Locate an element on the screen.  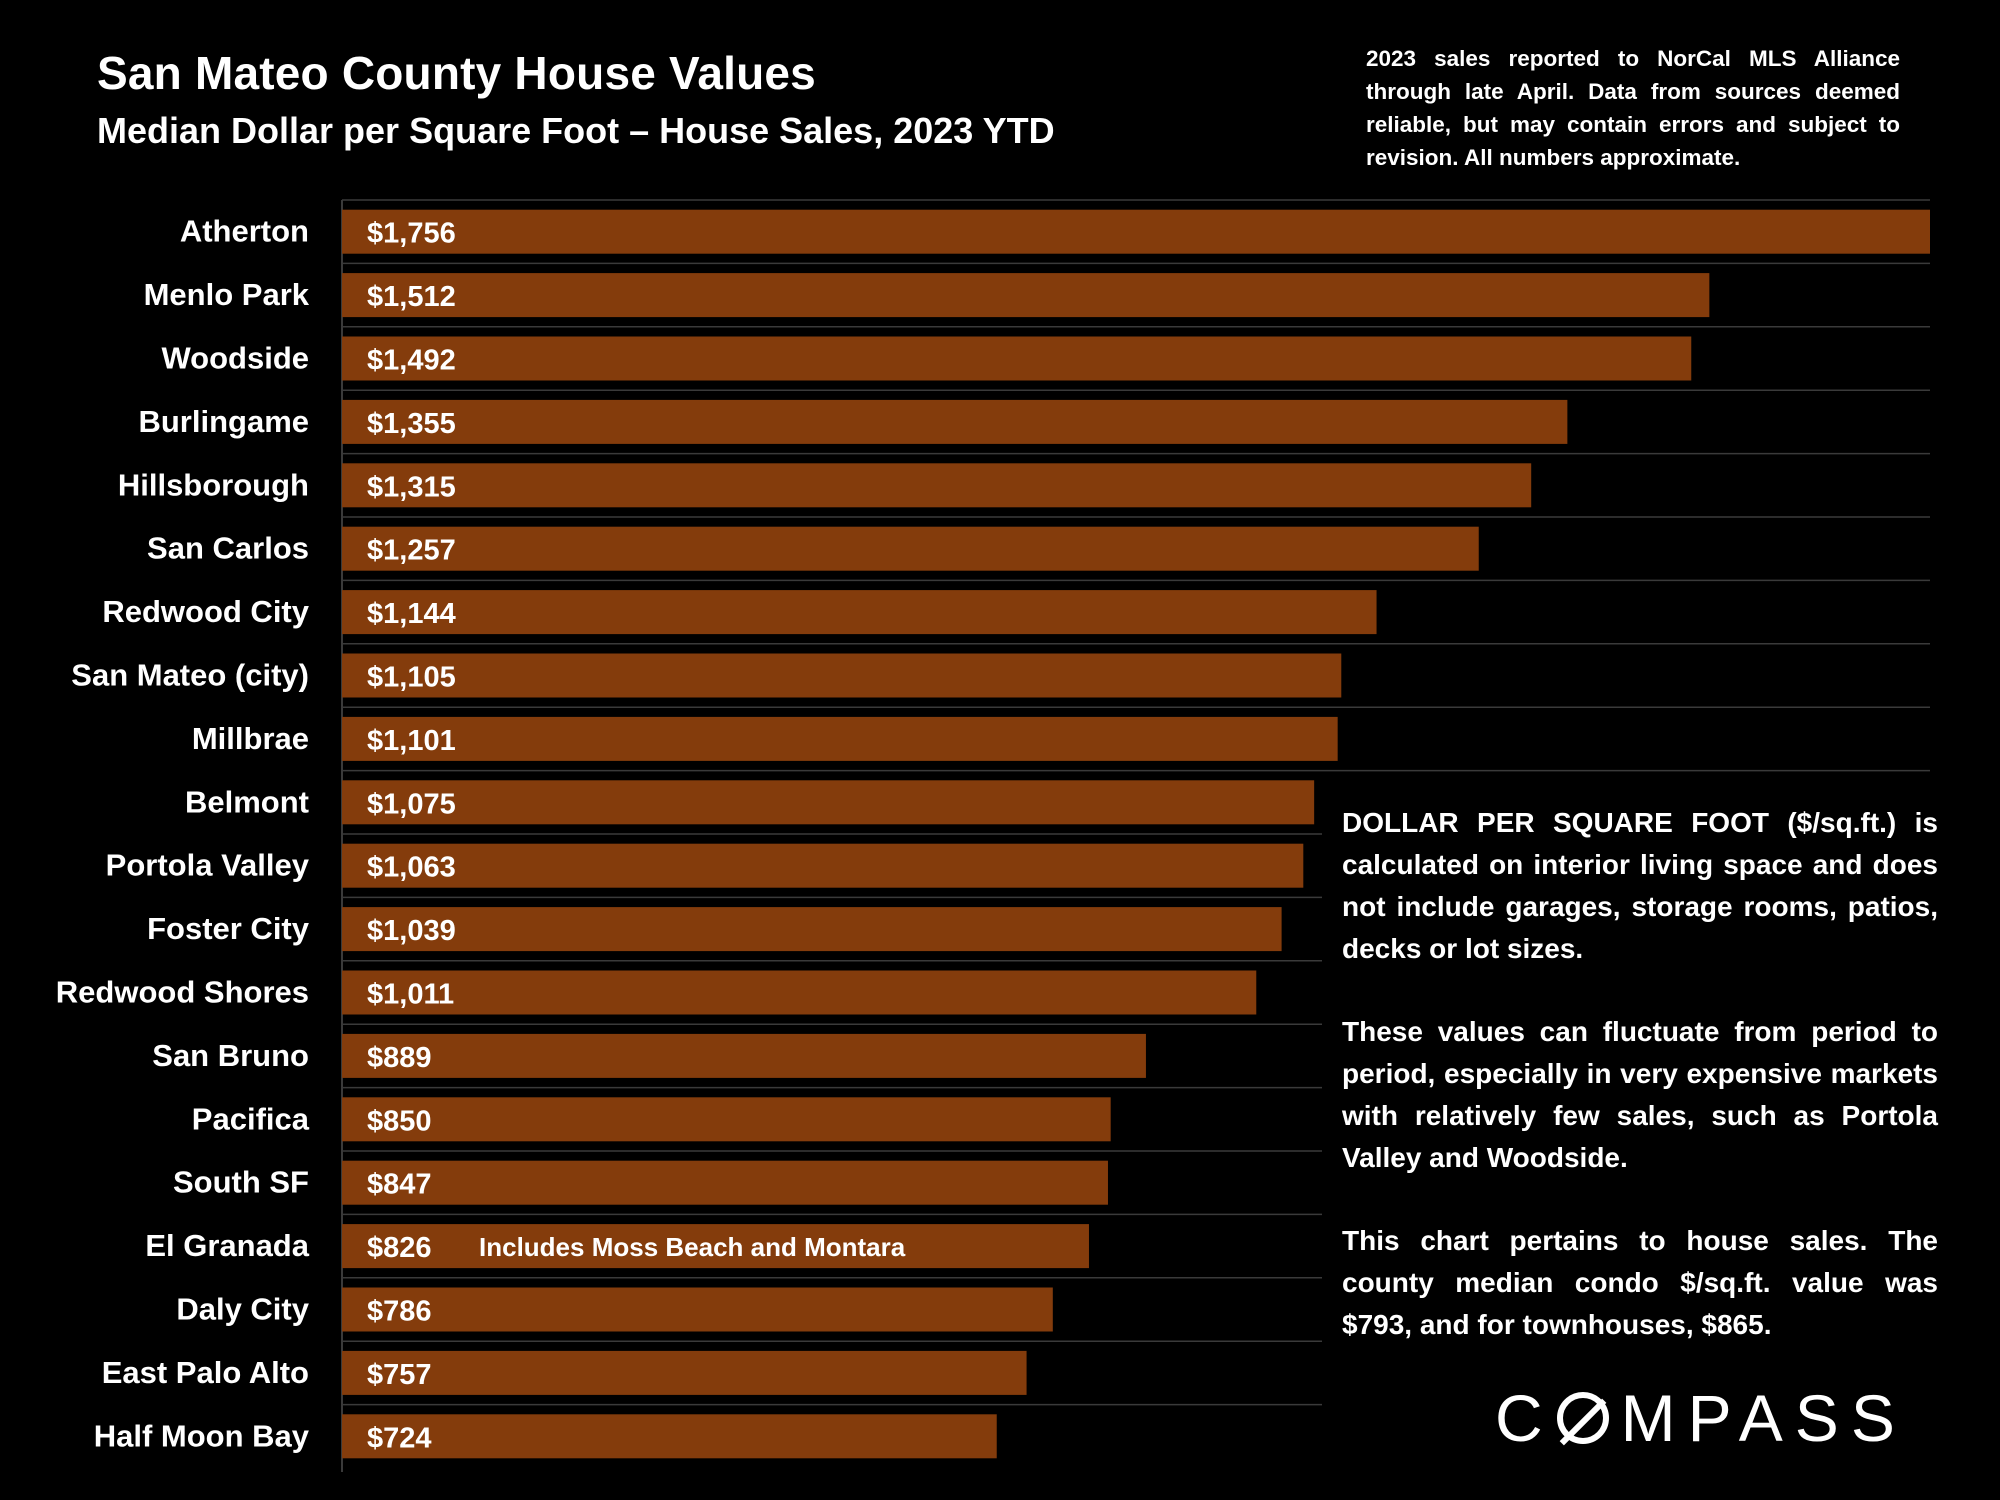
category-label: Half Moon Bay is located at coordinates (202, 1435).